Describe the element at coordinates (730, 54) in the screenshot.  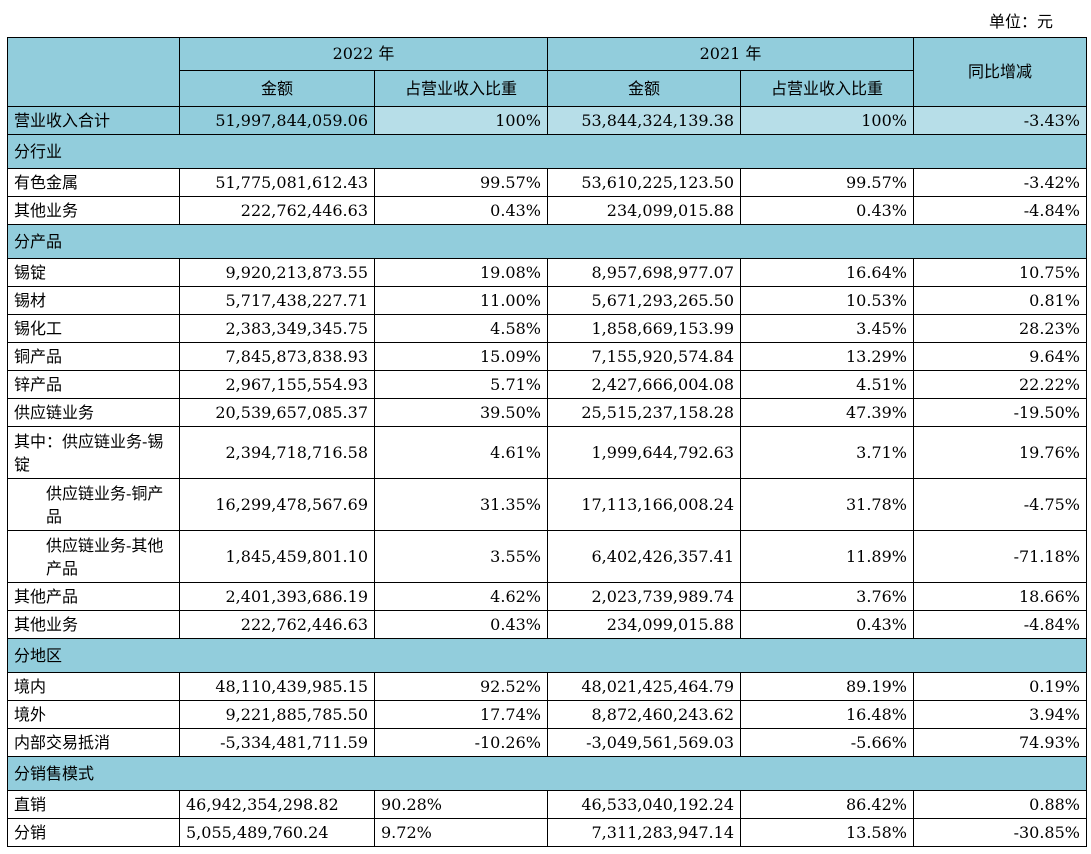
I see `header-year-2021: 2021 年` at that location.